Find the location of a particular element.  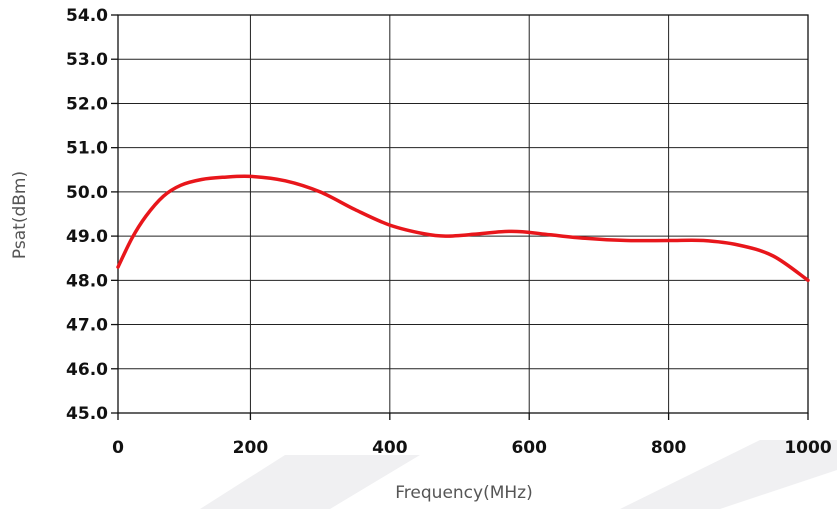

y-tick-label: 45.0 is located at coordinates (87, 414).